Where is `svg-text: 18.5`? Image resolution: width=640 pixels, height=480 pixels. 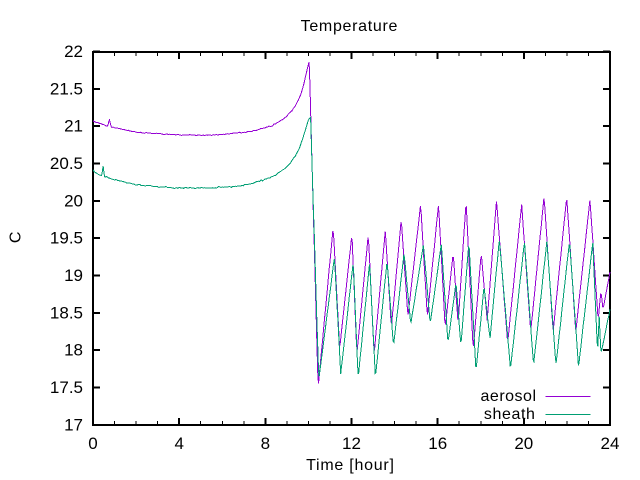
svg-text: 18.5 is located at coordinates (66, 312).